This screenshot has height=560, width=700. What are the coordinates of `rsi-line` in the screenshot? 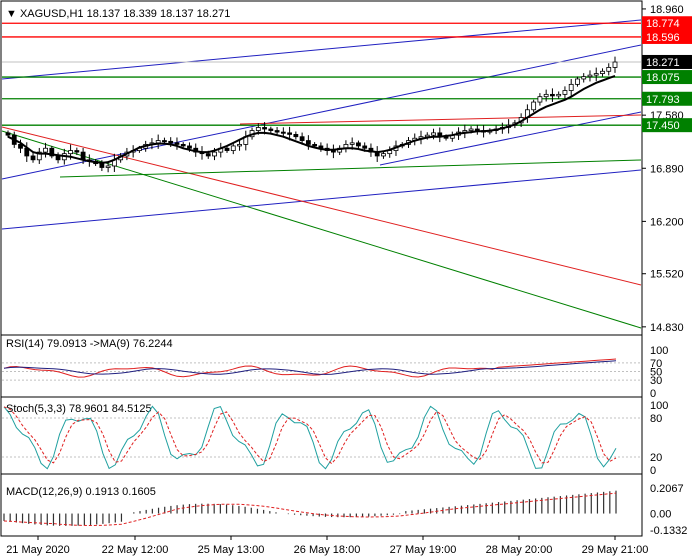 It's located at (310, 368).